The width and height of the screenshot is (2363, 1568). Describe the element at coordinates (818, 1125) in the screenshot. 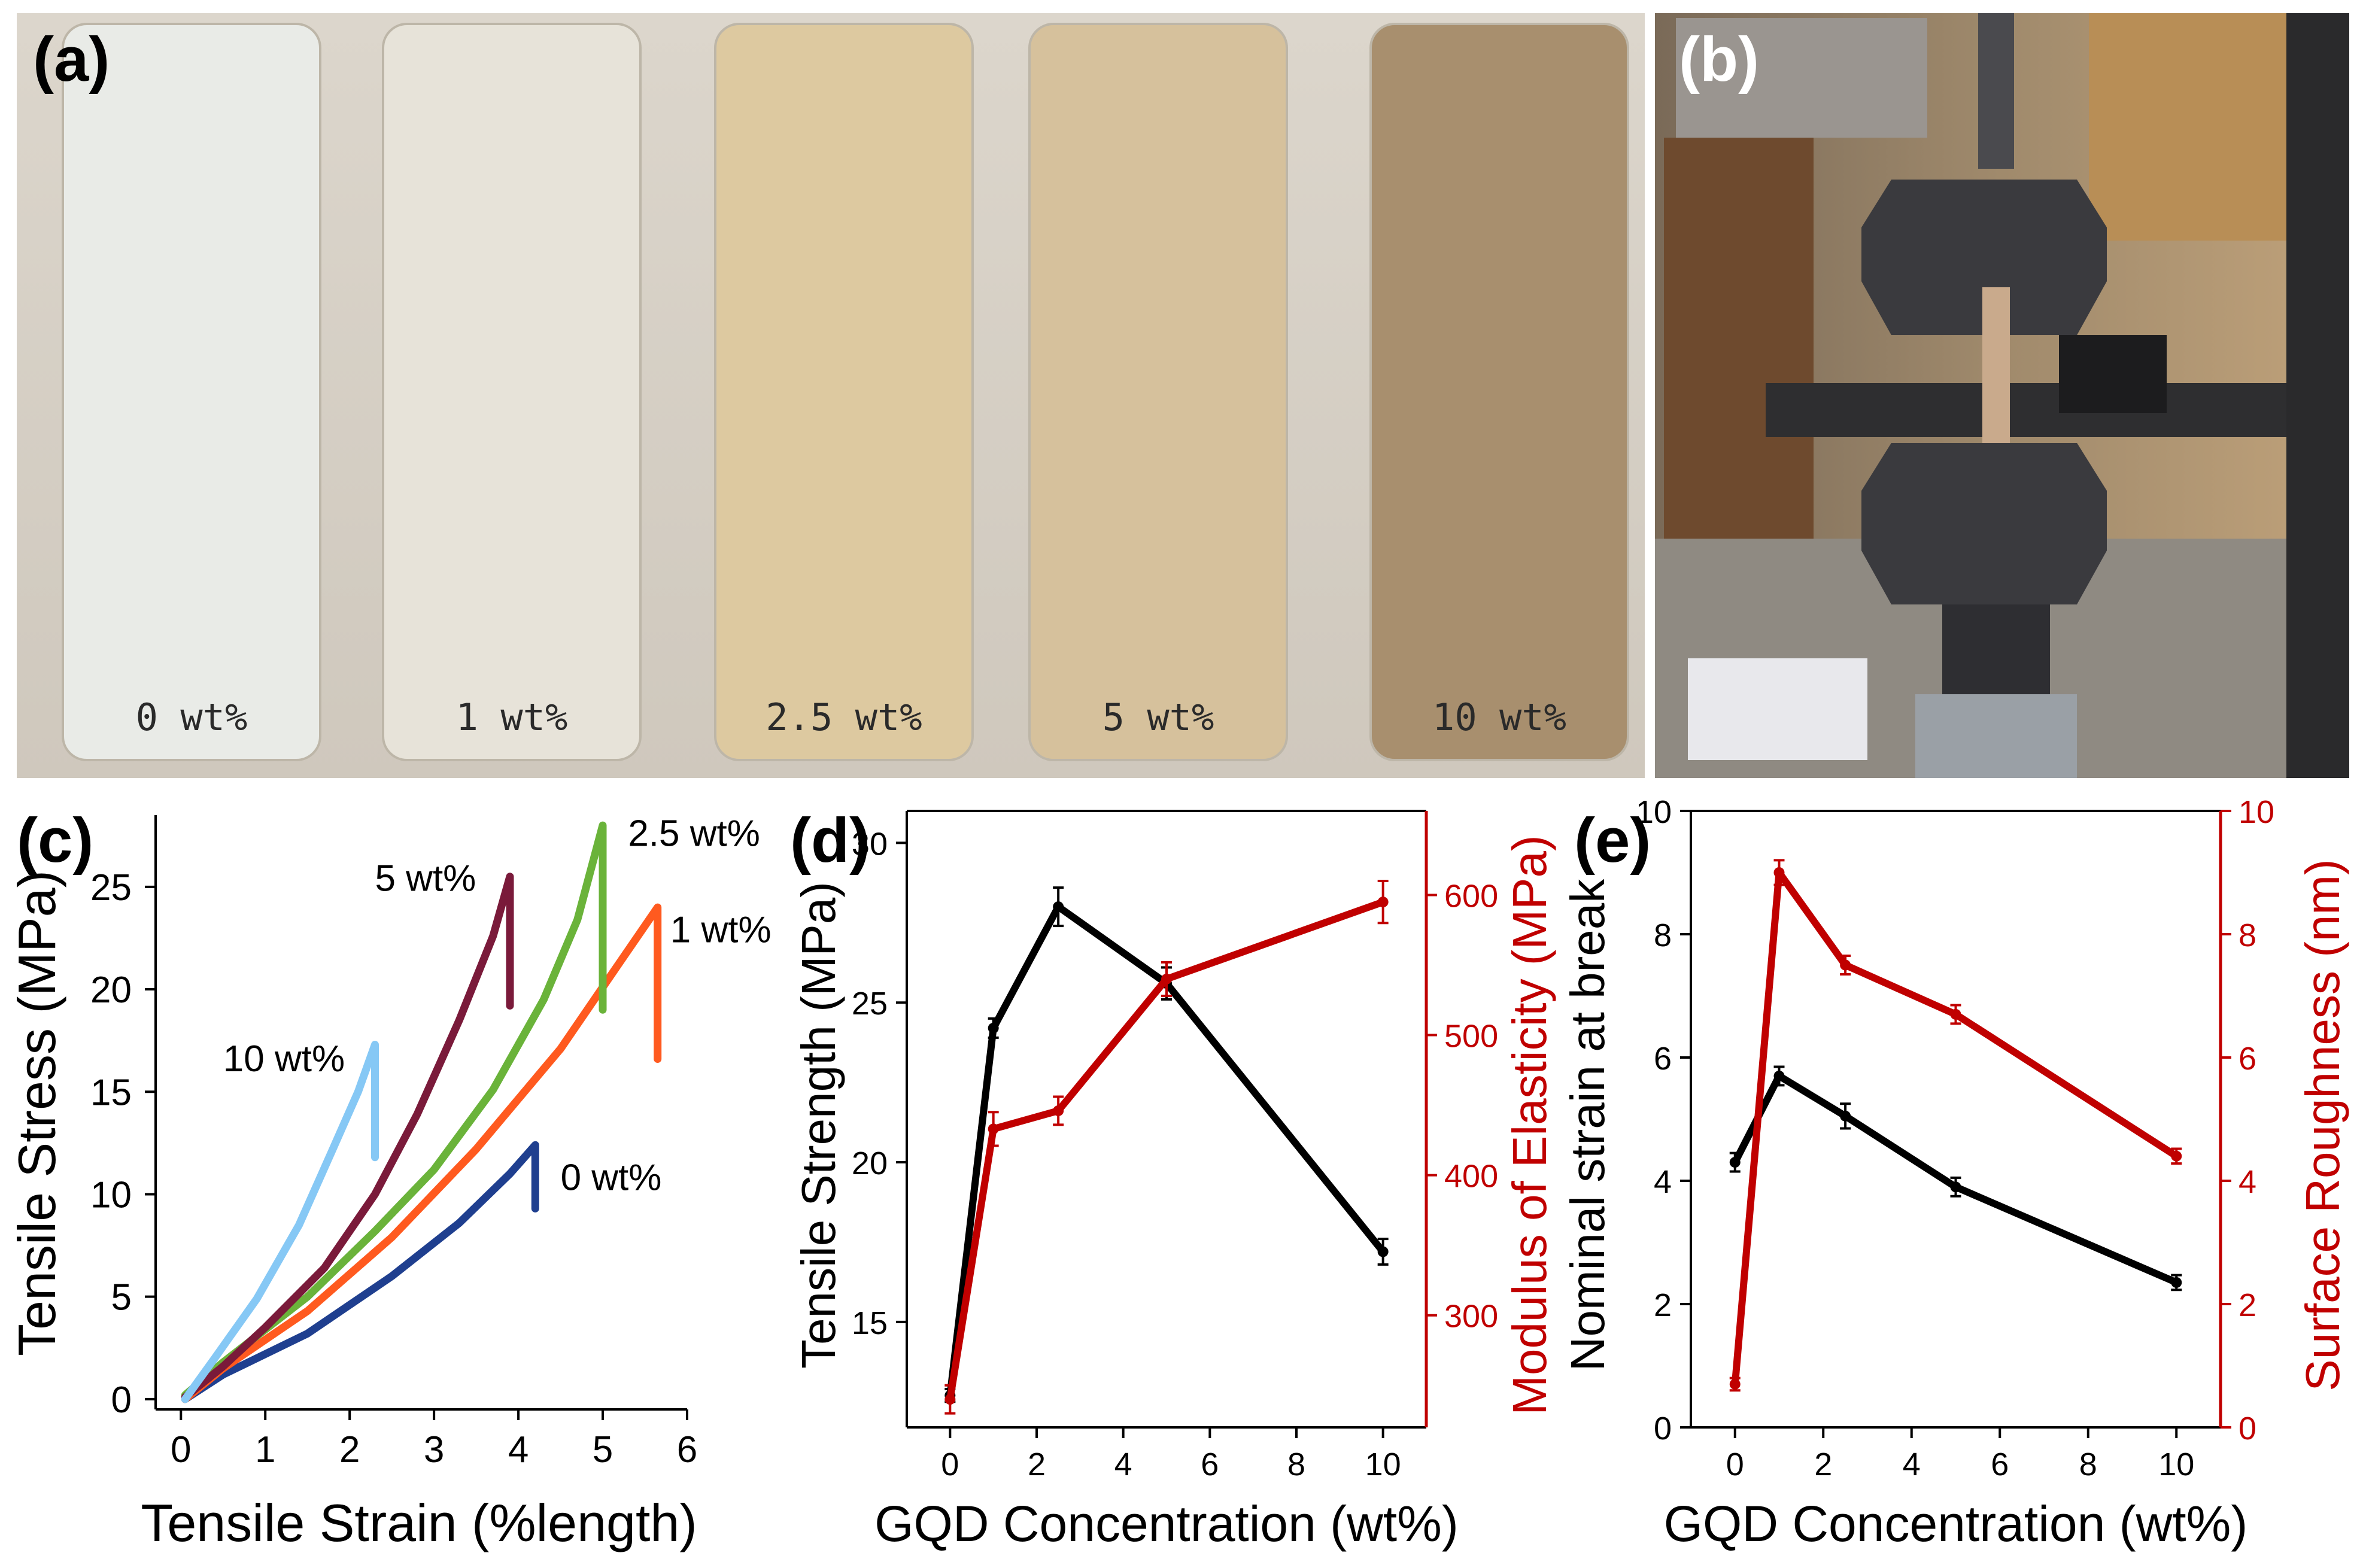

I see `left-axis-title: Tensile Strength (MPa)` at that location.